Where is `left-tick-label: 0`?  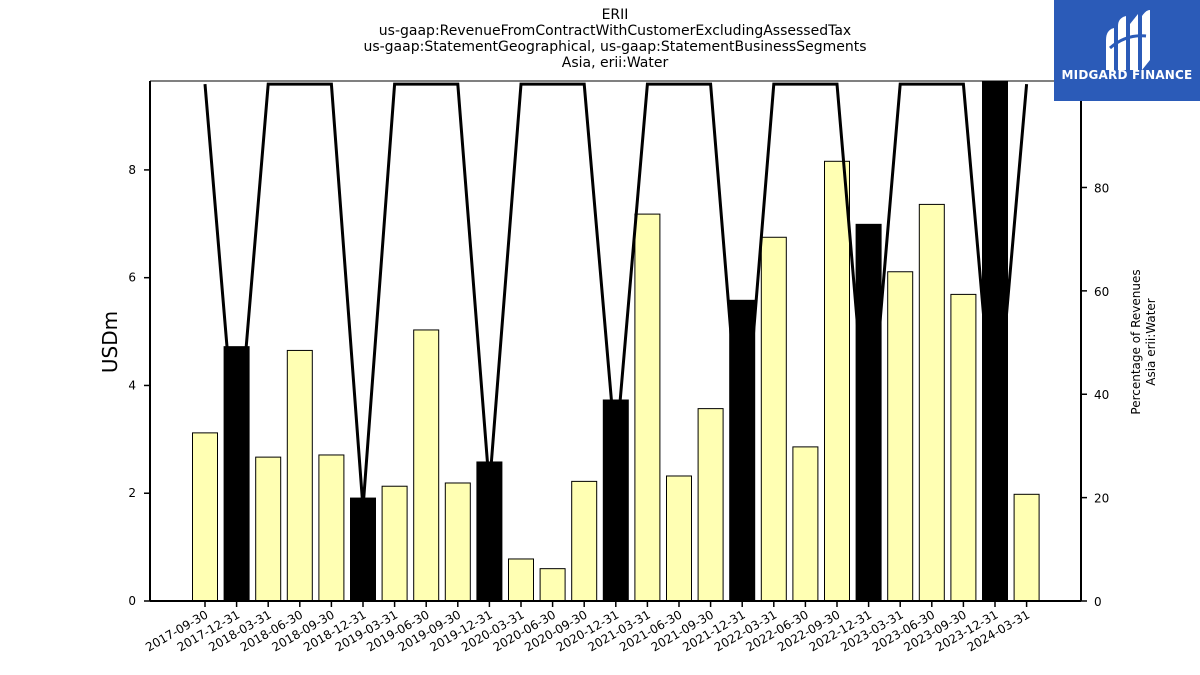 left-tick-label: 0 is located at coordinates (132, 601).